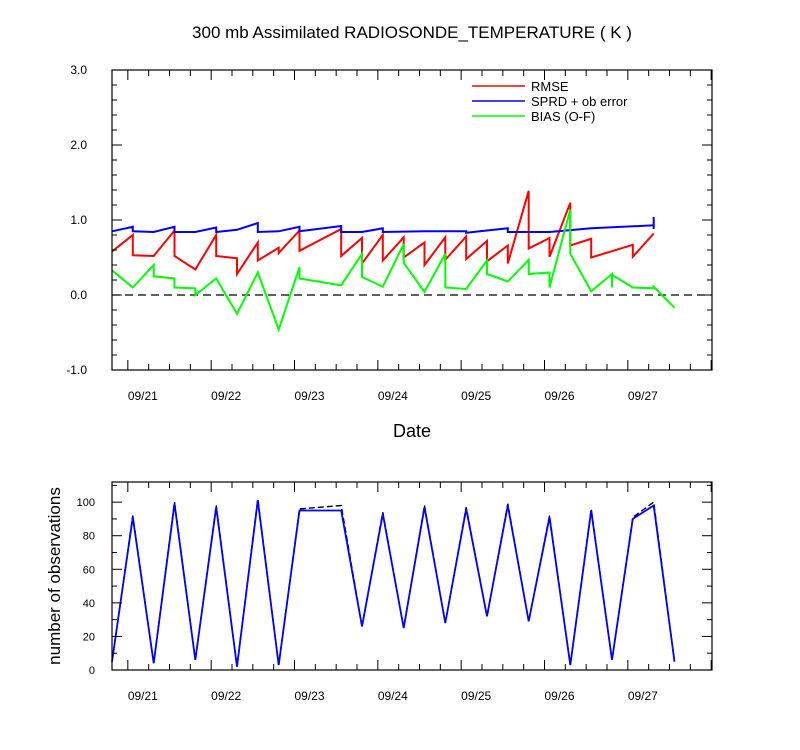  Describe the element at coordinates (89, 570) in the screenshot. I see `y-tick-label: 60` at that location.